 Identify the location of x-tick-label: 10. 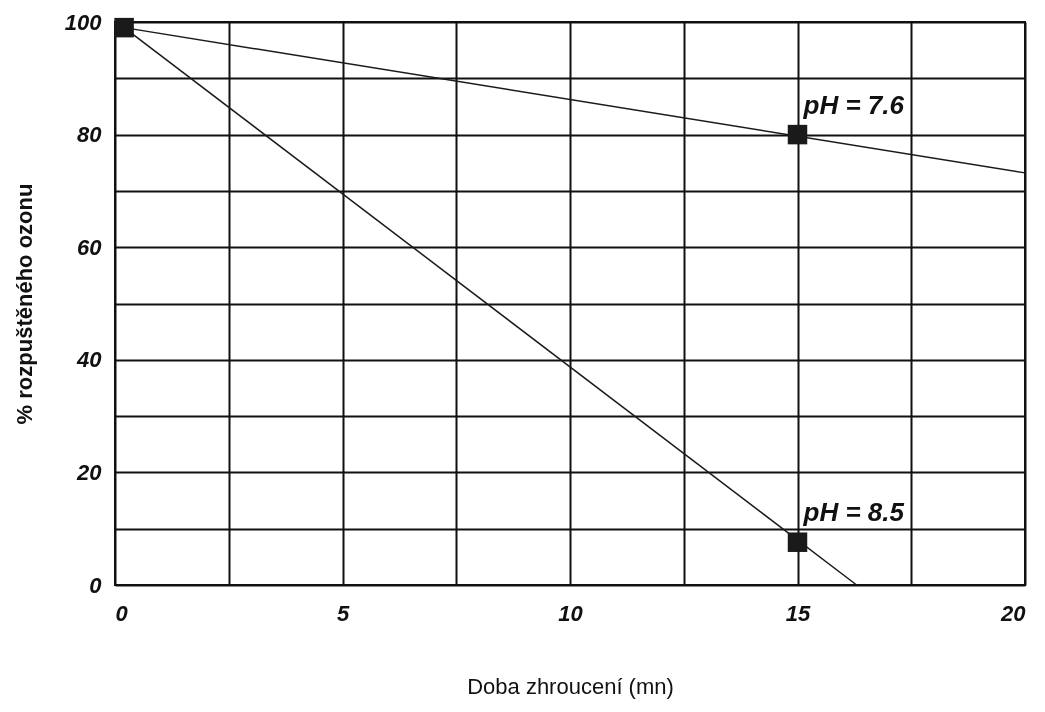
(571, 613).